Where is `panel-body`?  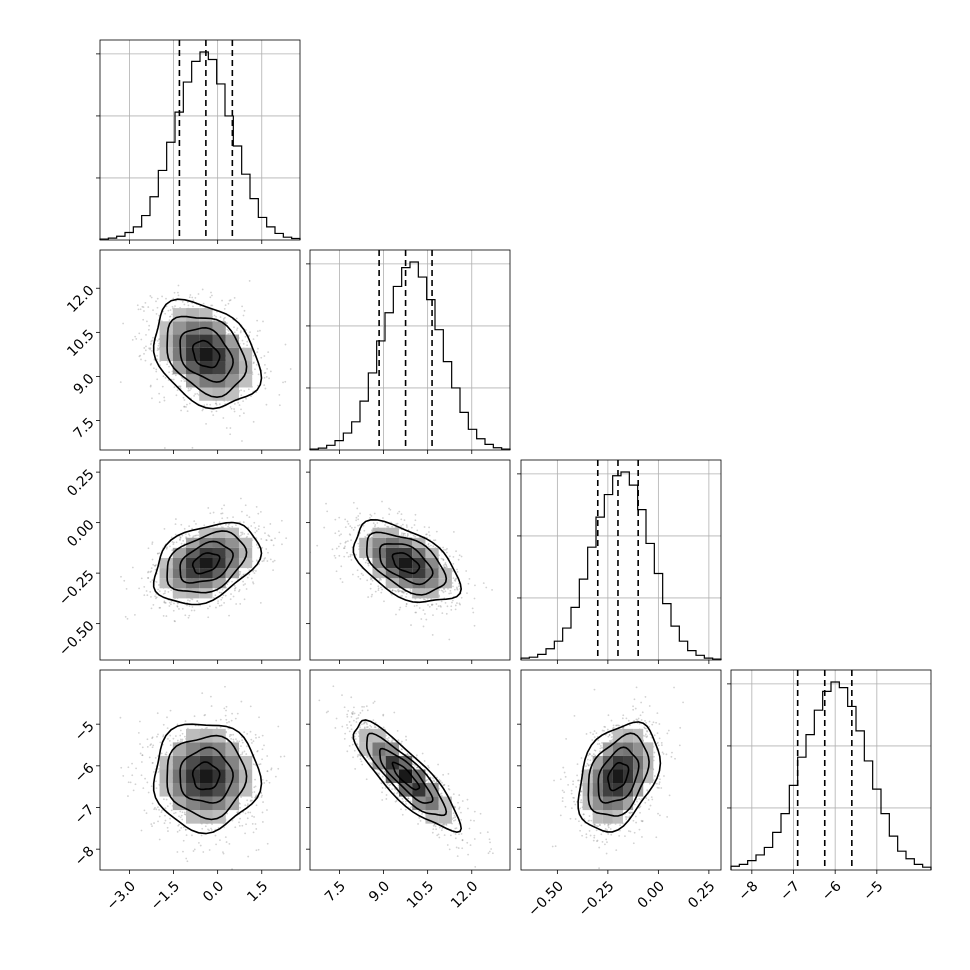
panel-body is located at coordinates (204, 560).